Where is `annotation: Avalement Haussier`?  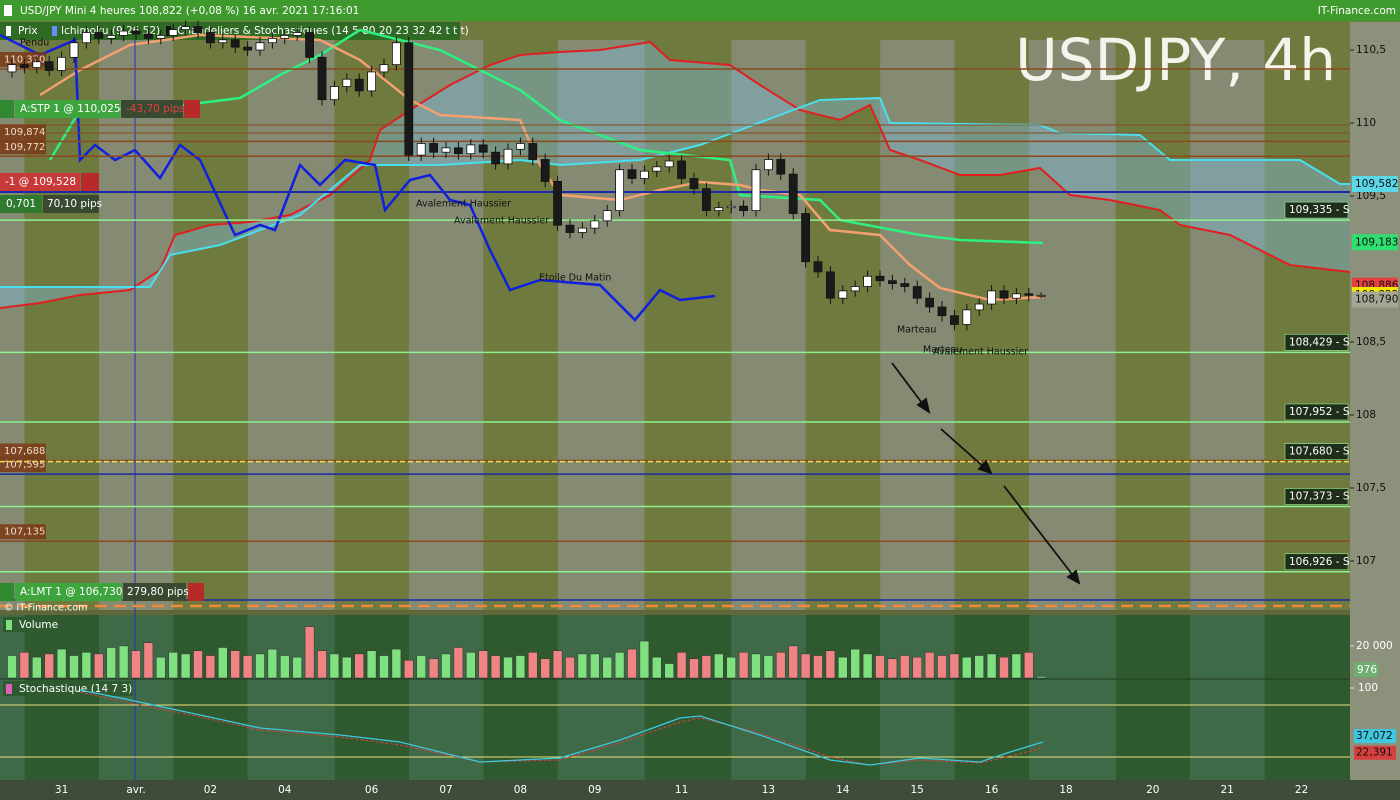
annotation: Avalement Haussier is located at coordinates (463, 204).